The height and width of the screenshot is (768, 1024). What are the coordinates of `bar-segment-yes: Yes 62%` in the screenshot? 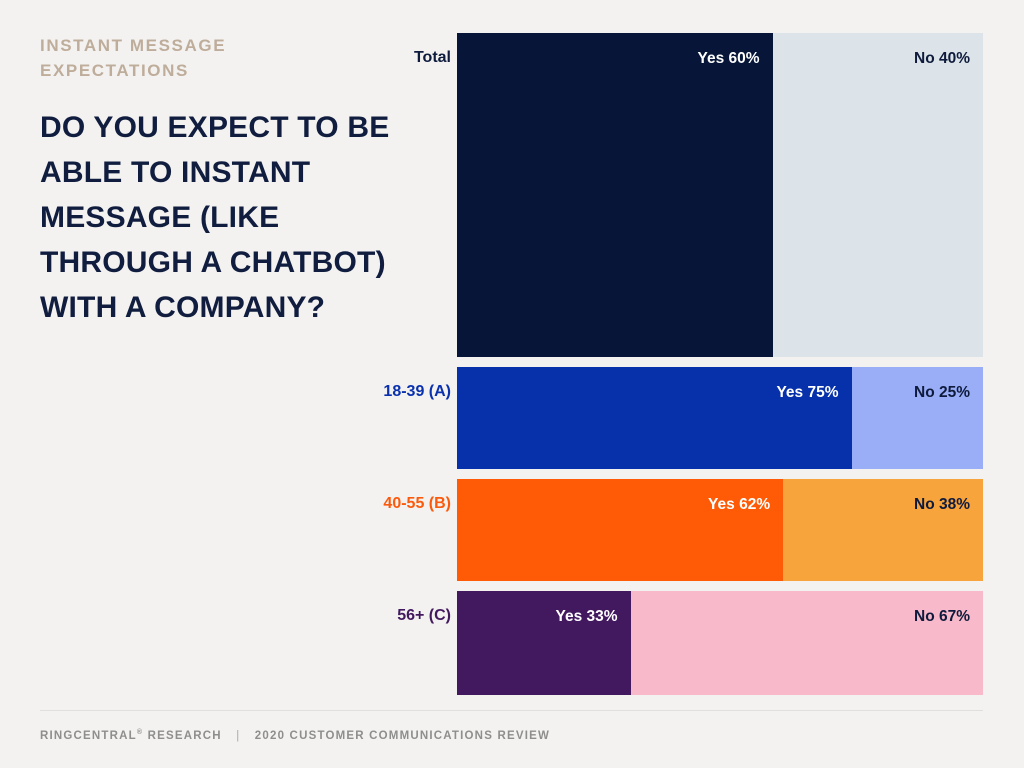 It's located at (620, 530).